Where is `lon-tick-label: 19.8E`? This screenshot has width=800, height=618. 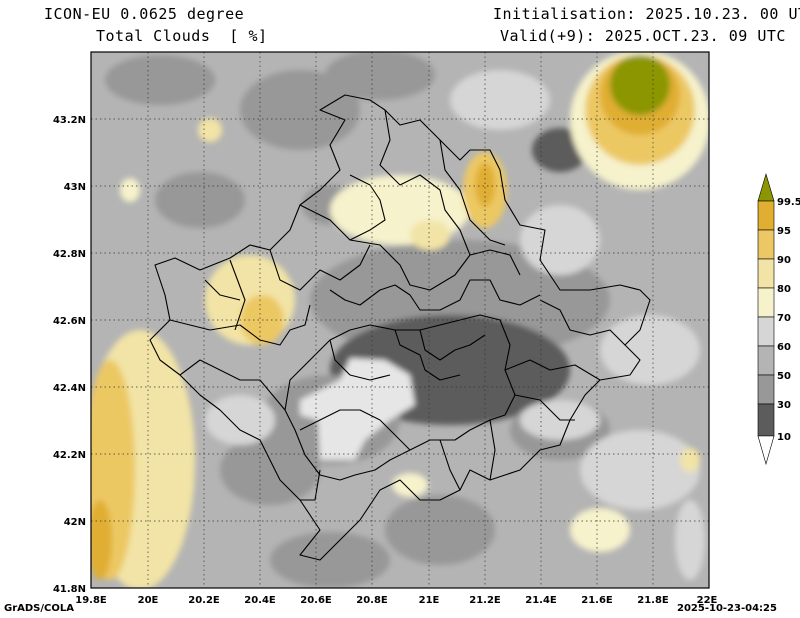
lon-tick-label: 19.8E is located at coordinates (91, 600).